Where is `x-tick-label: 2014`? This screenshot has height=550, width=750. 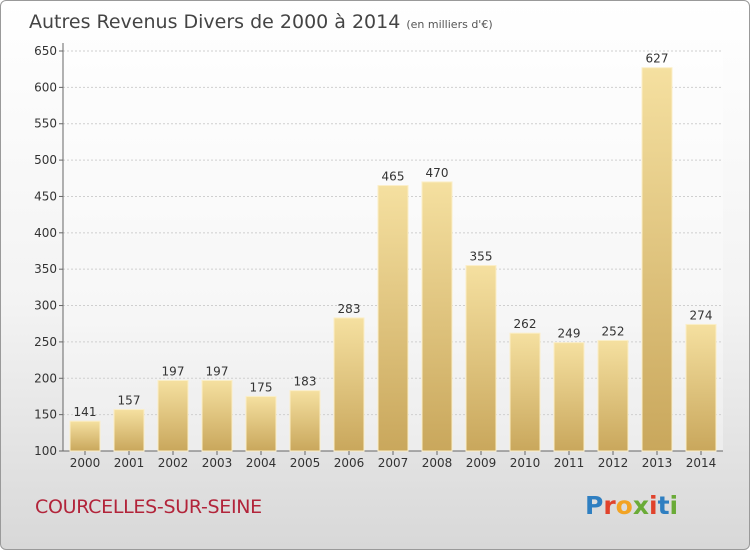
x-tick-label: 2014 is located at coordinates (701, 463).